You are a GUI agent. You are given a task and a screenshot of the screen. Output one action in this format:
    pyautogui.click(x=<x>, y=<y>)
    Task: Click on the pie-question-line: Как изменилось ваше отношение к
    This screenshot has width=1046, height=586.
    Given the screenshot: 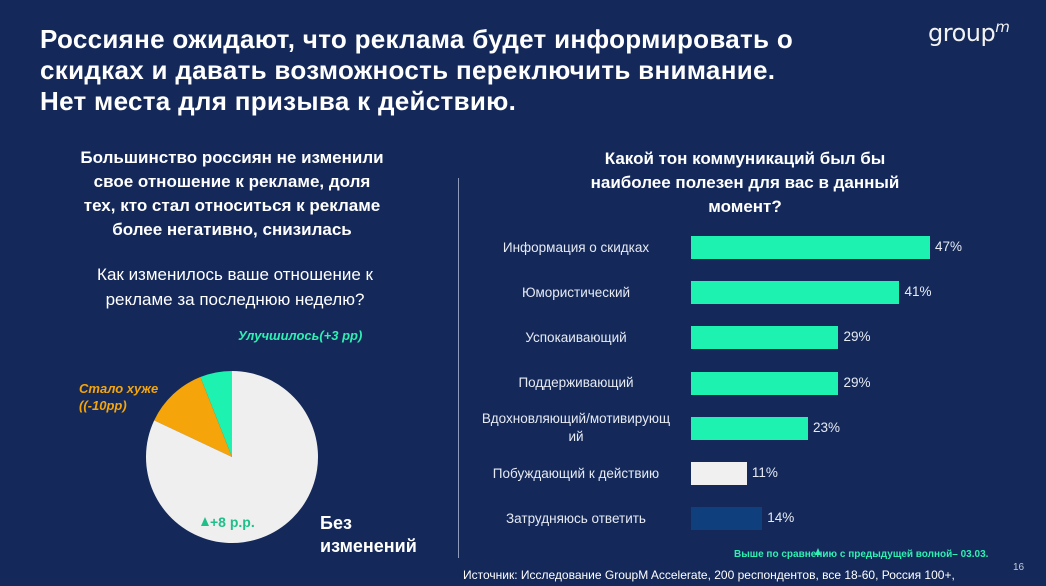 What is the action you would take?
    pyautogui.click(x=235, y=274)
    